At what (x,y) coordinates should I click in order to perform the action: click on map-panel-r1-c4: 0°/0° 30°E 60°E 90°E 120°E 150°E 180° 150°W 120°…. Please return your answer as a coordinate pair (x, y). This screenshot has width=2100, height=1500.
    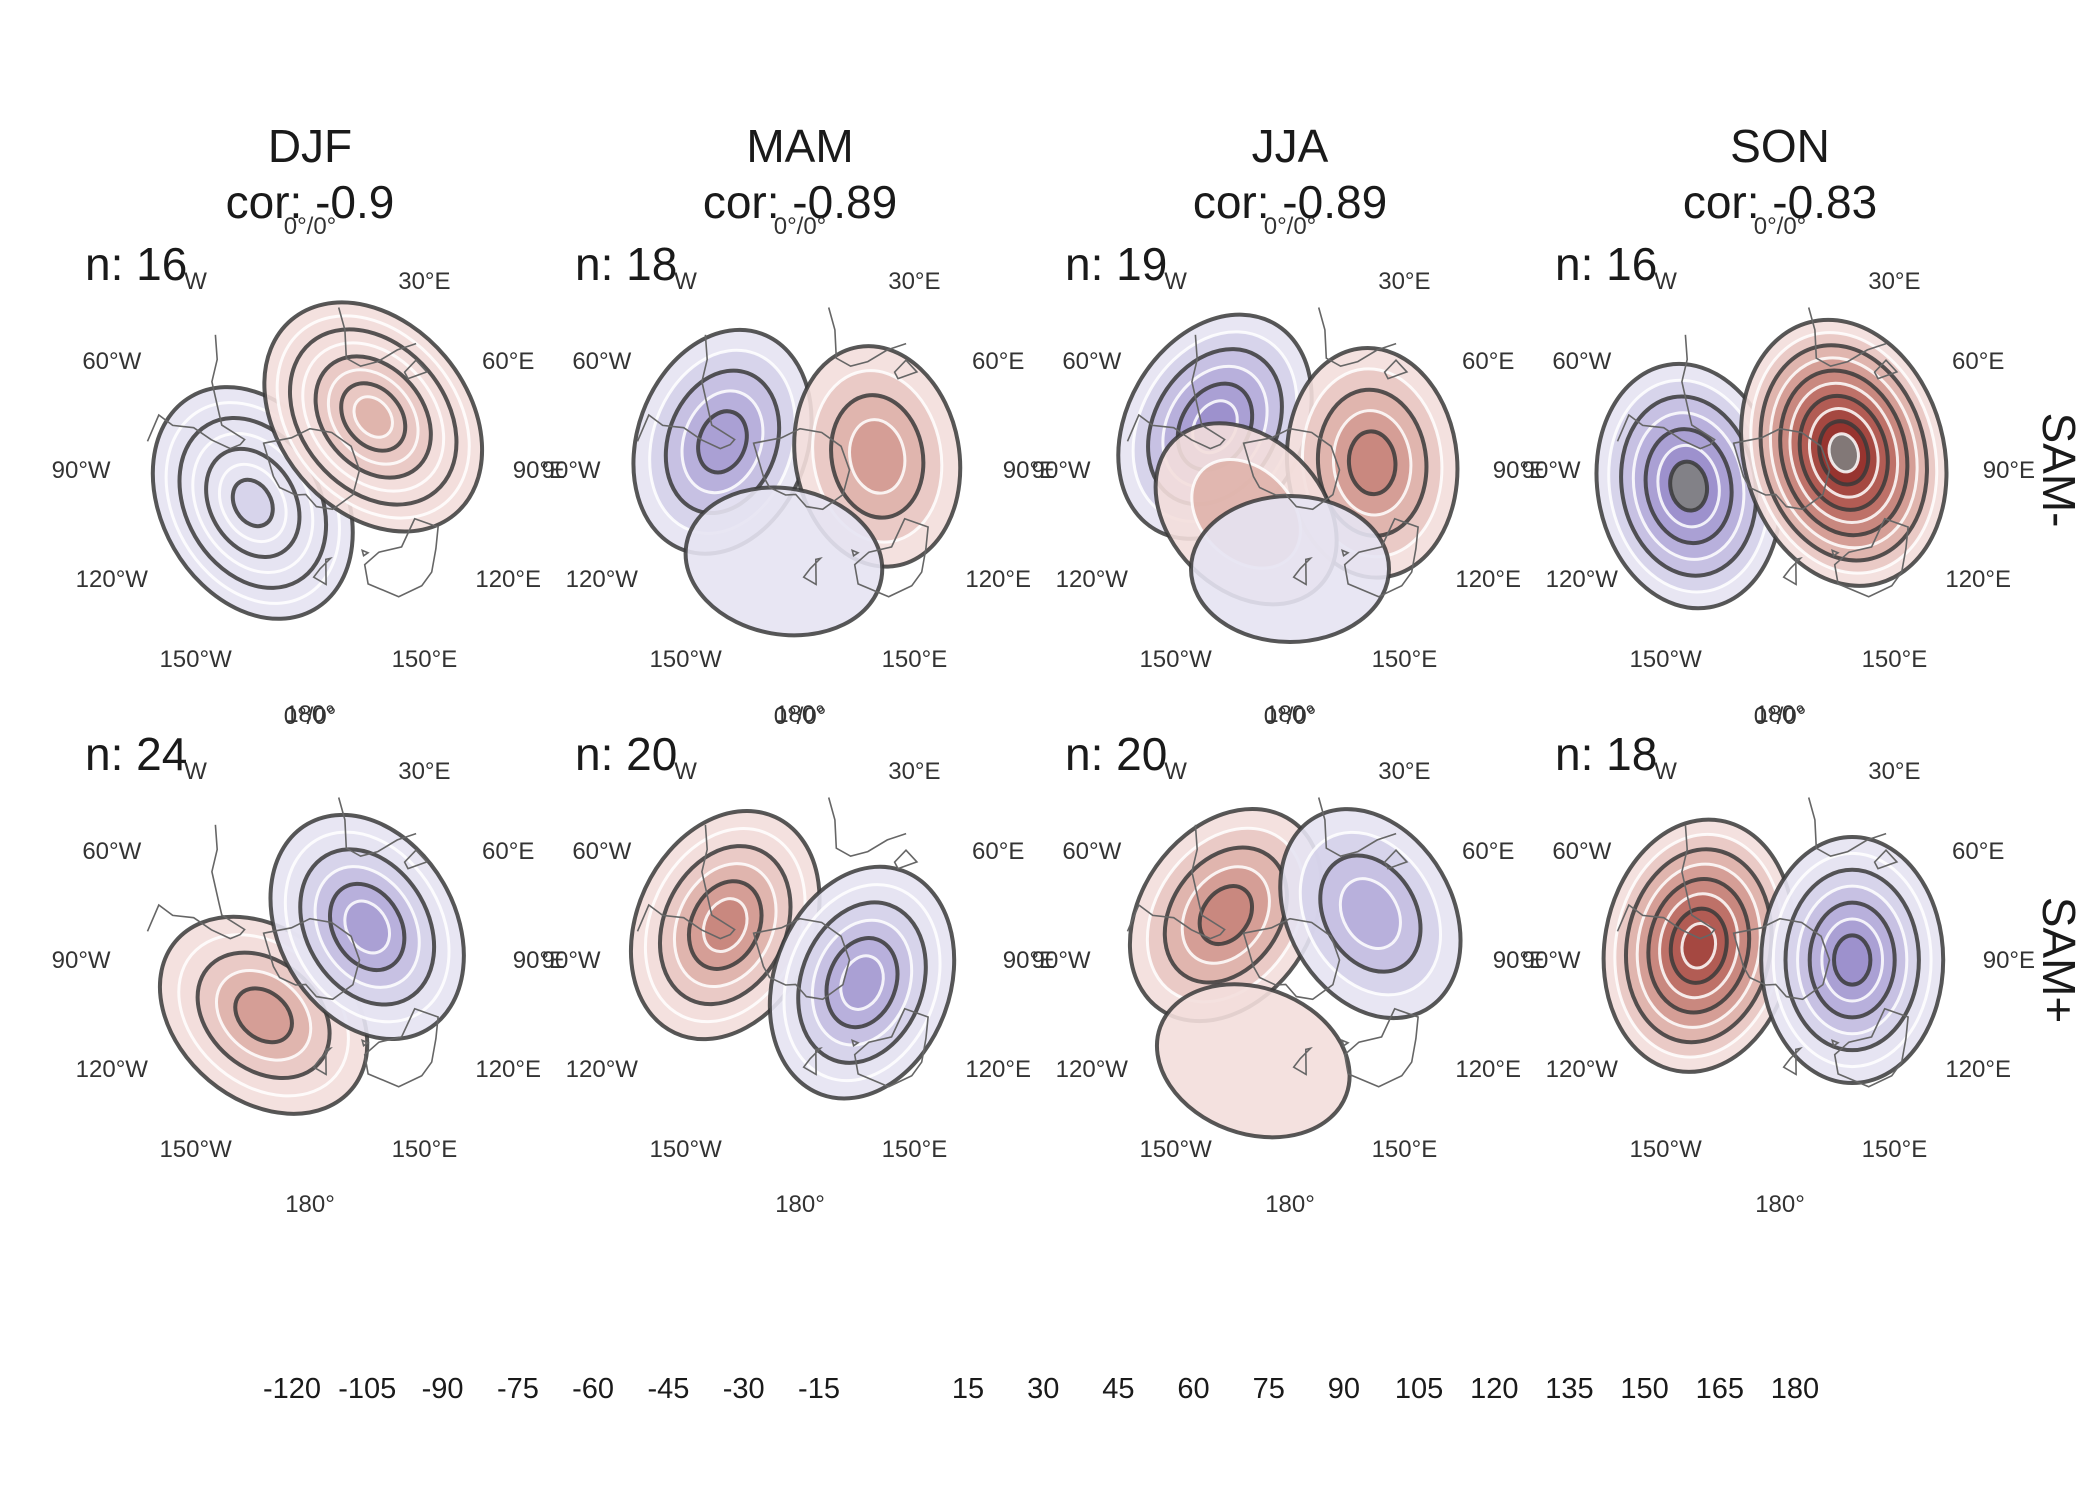
    Looking at the image, I should click on (1778, 470).